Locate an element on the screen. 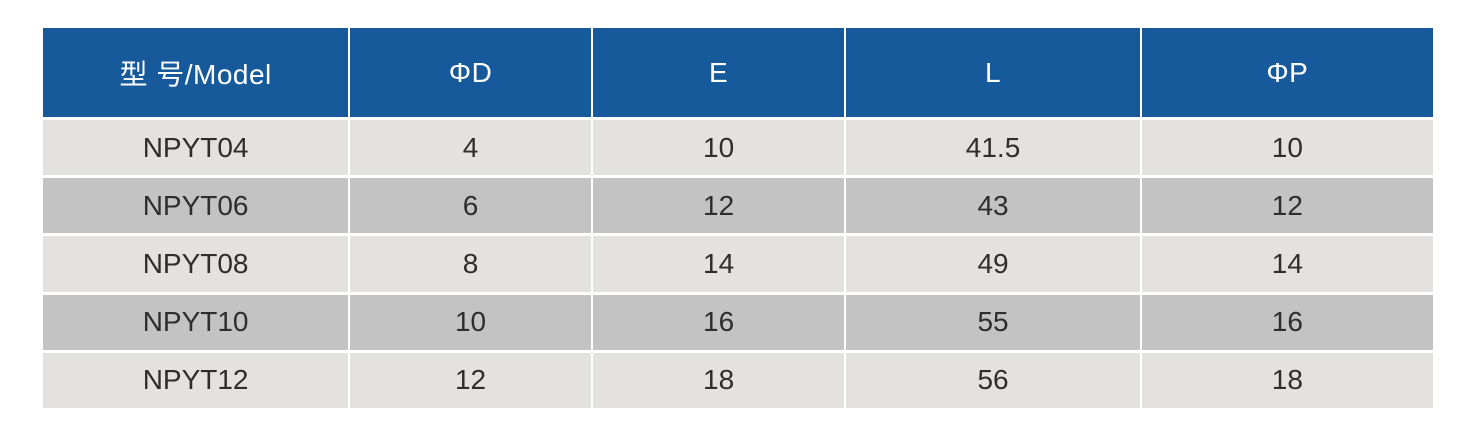  value-cell-e: 10 is located at coordinates (718, 148).